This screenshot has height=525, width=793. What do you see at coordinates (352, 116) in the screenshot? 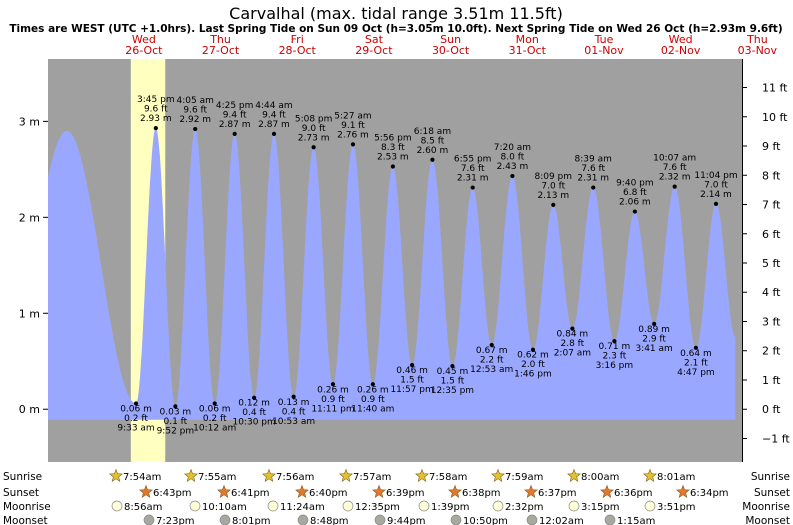
I see `high-tide-label: 5:27 am` at bounding box center [352, 116].